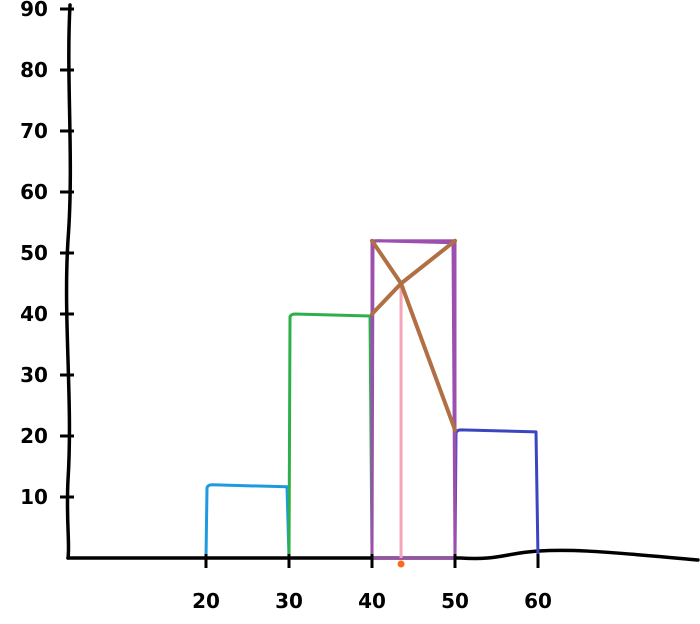 The image size is (700, 624). I want to click on y-axis-ticks: 10 20 30 40 50 60 70 80 90, so click(47, 254).